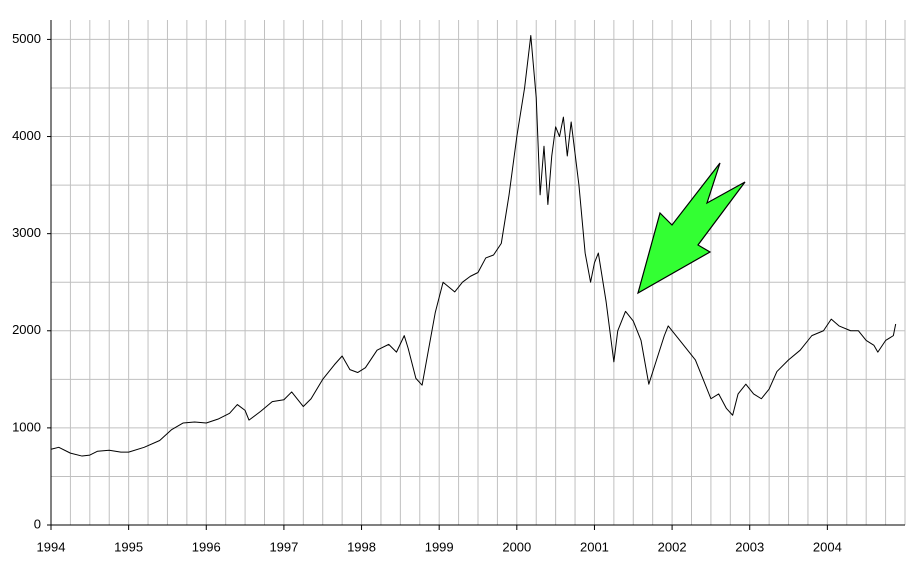 The height and width of the screenshot is (565, 916). I want to click on y-tick-label: 1000, so click(26, 426).